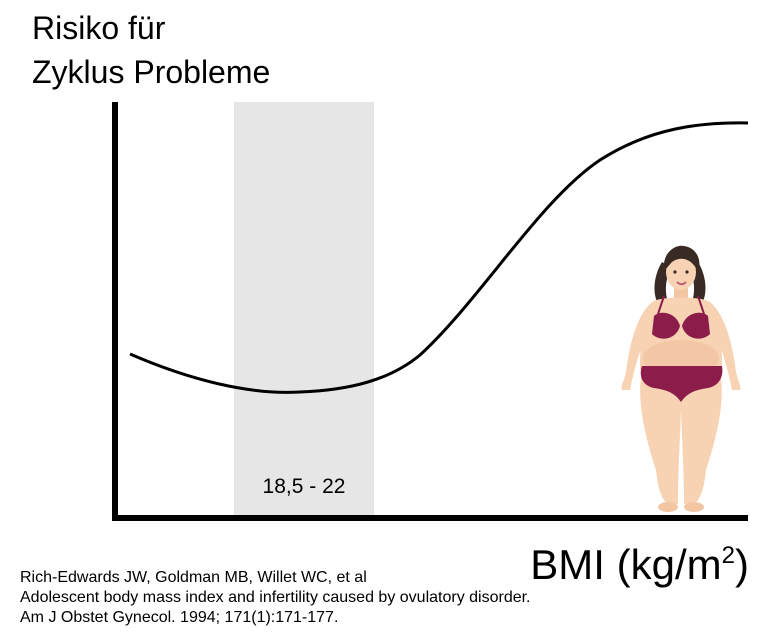 This screenshot has height=642, width=775. What do you see at coordinates (304, 486) in the screenshot?
I see `normal-range-label: 18,5 - 22` at bounding box center [304, 486].